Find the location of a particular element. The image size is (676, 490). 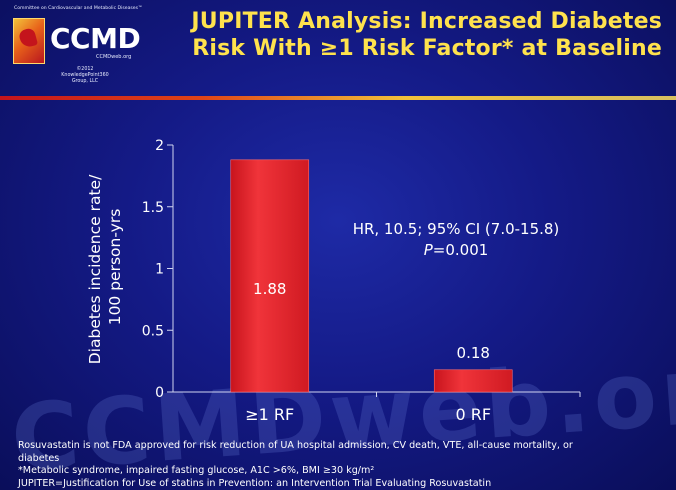

y-tick-label: 0.5 is located at coordinates (153, 331).